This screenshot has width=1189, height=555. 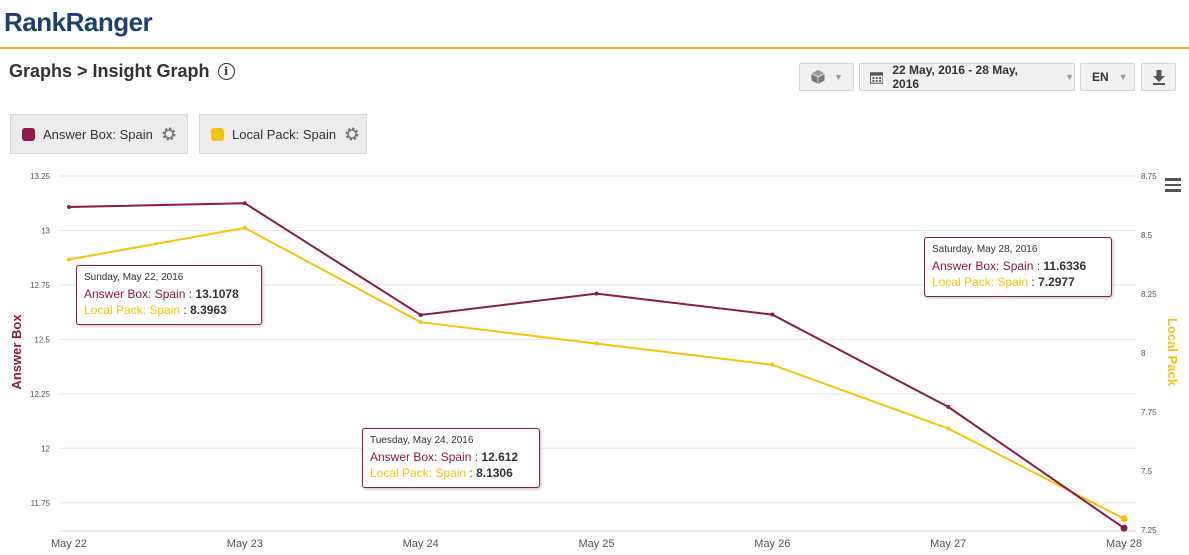 I want to click on x-tick-label: May 27, so click(x=948, y=544).